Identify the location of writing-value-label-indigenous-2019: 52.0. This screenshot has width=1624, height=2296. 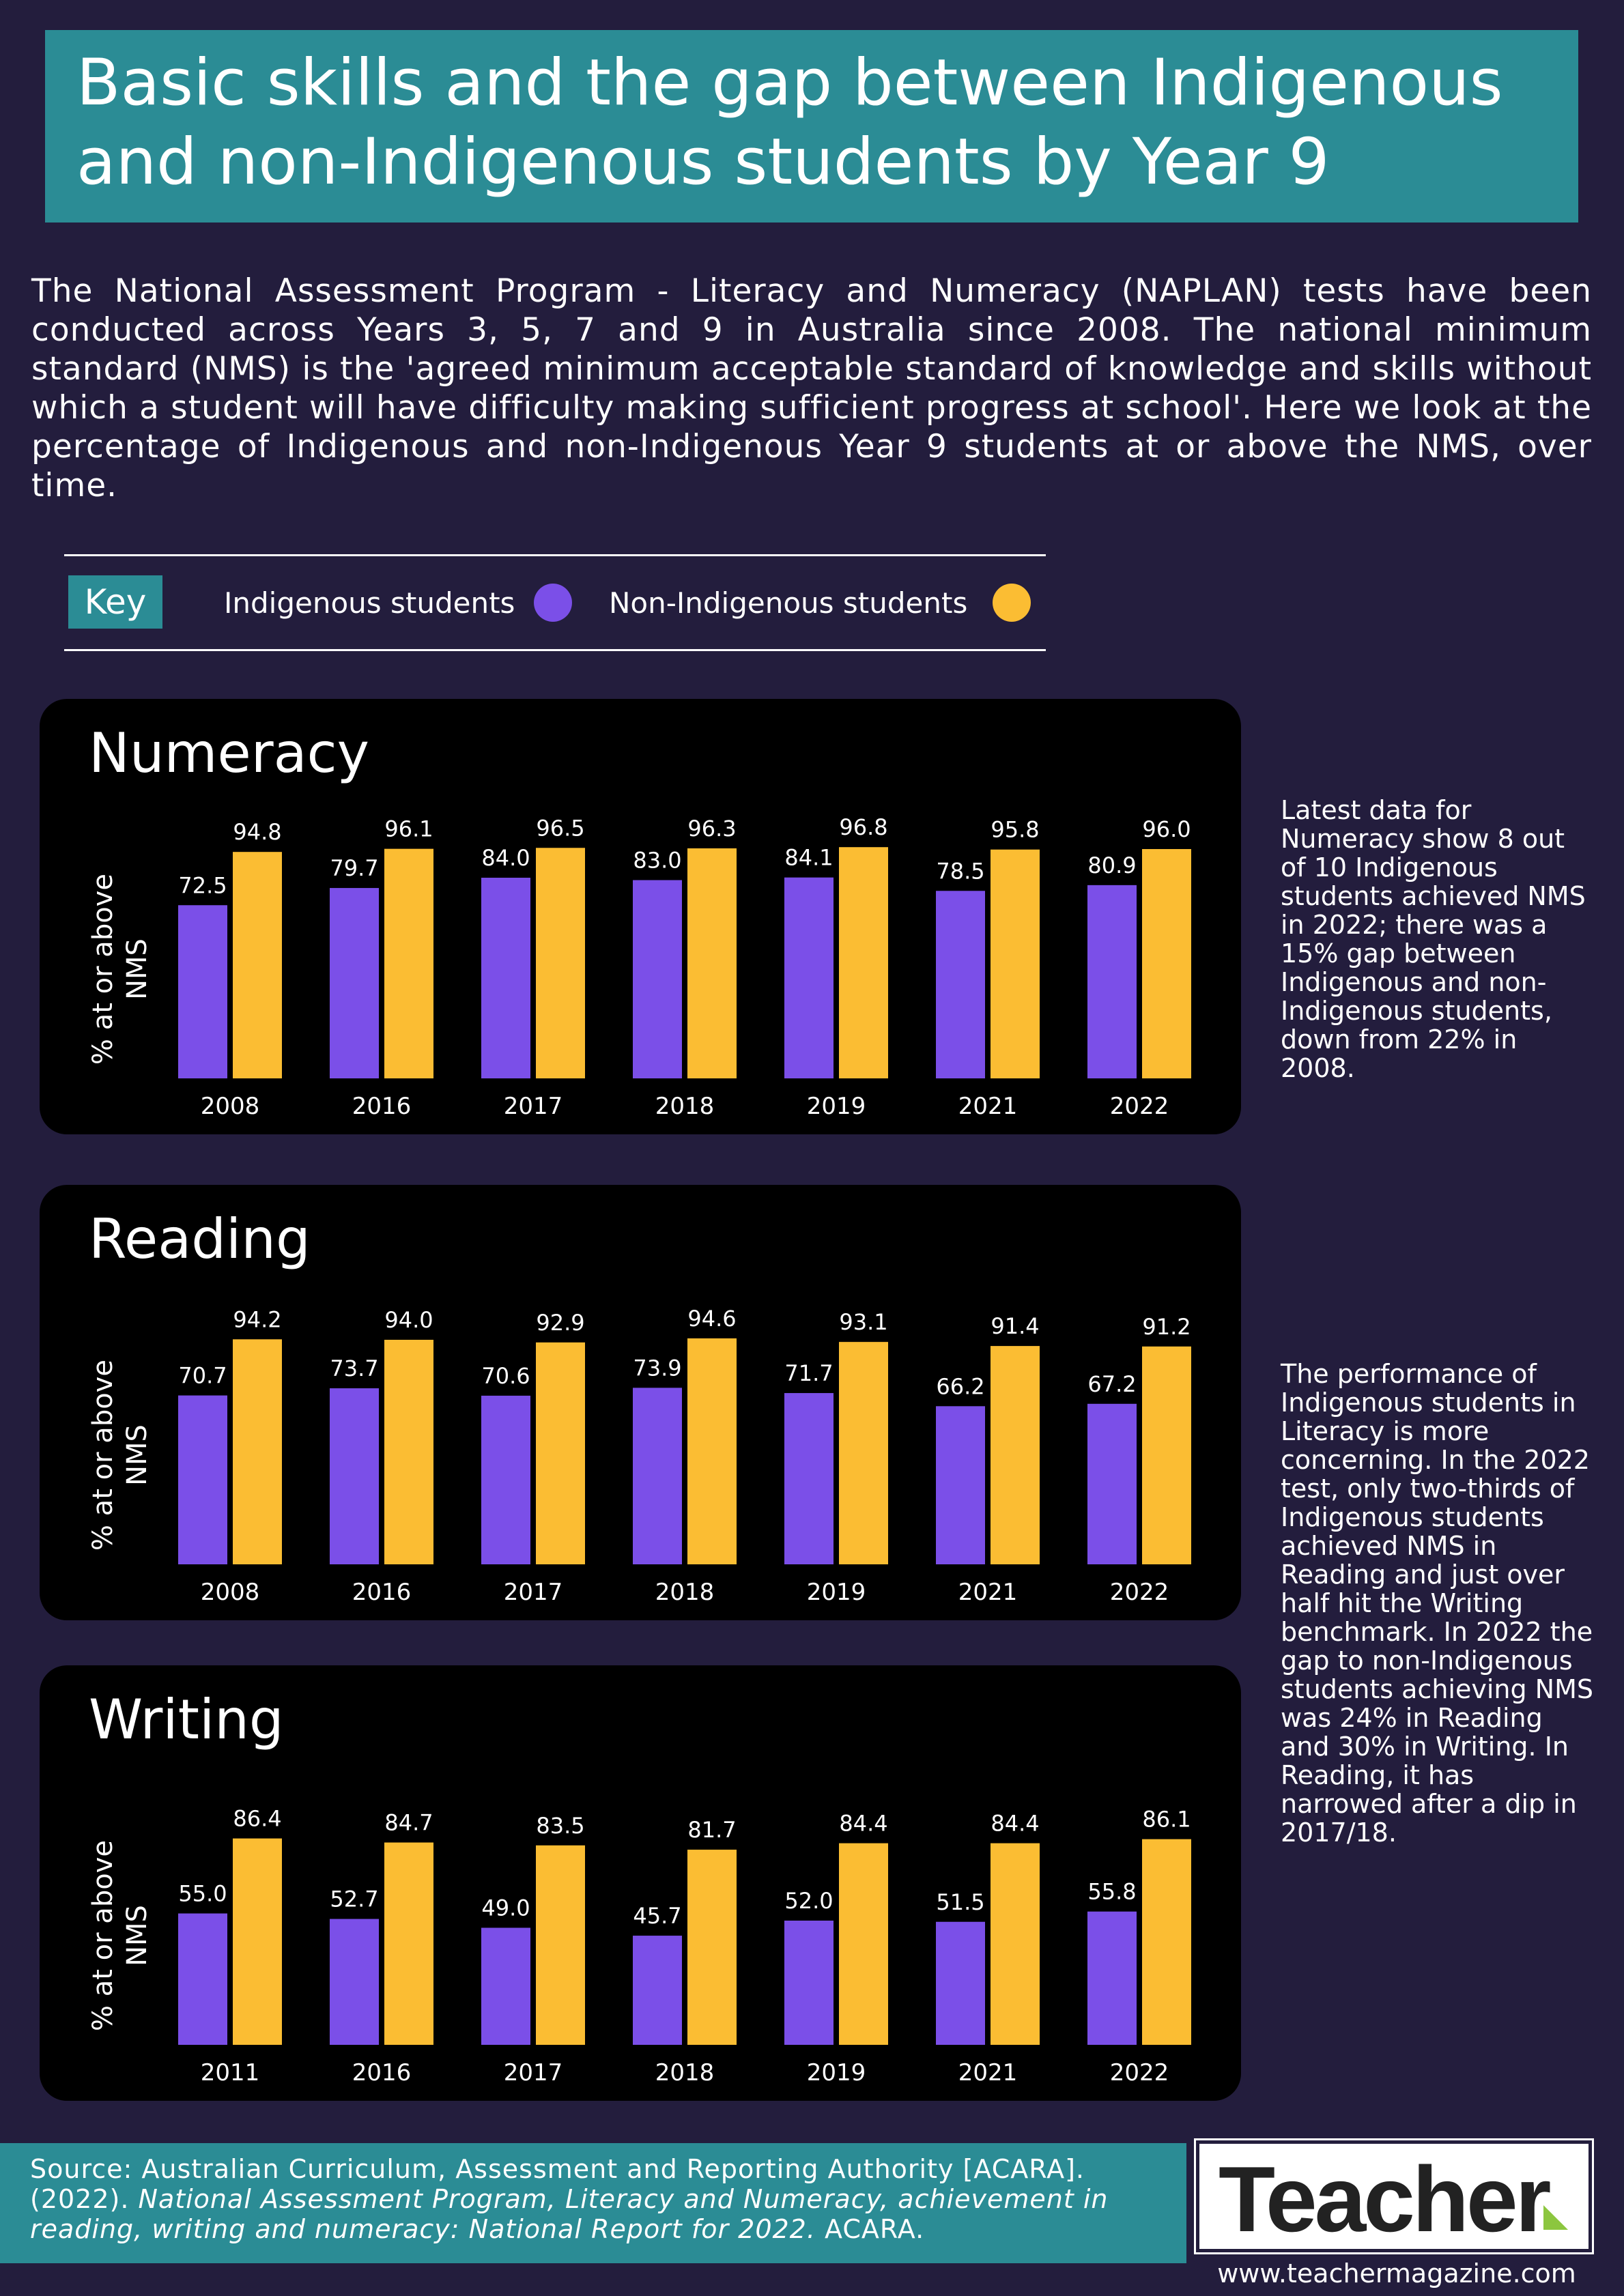
(808, 1901).